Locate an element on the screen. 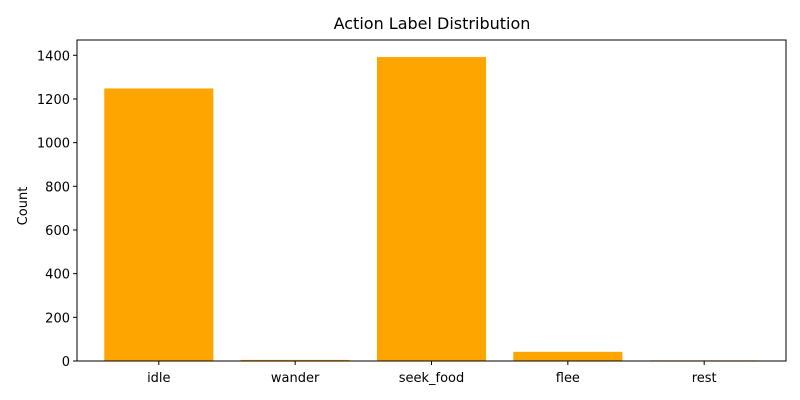  x-tick-label: rest is located at coordinates (704, 378).